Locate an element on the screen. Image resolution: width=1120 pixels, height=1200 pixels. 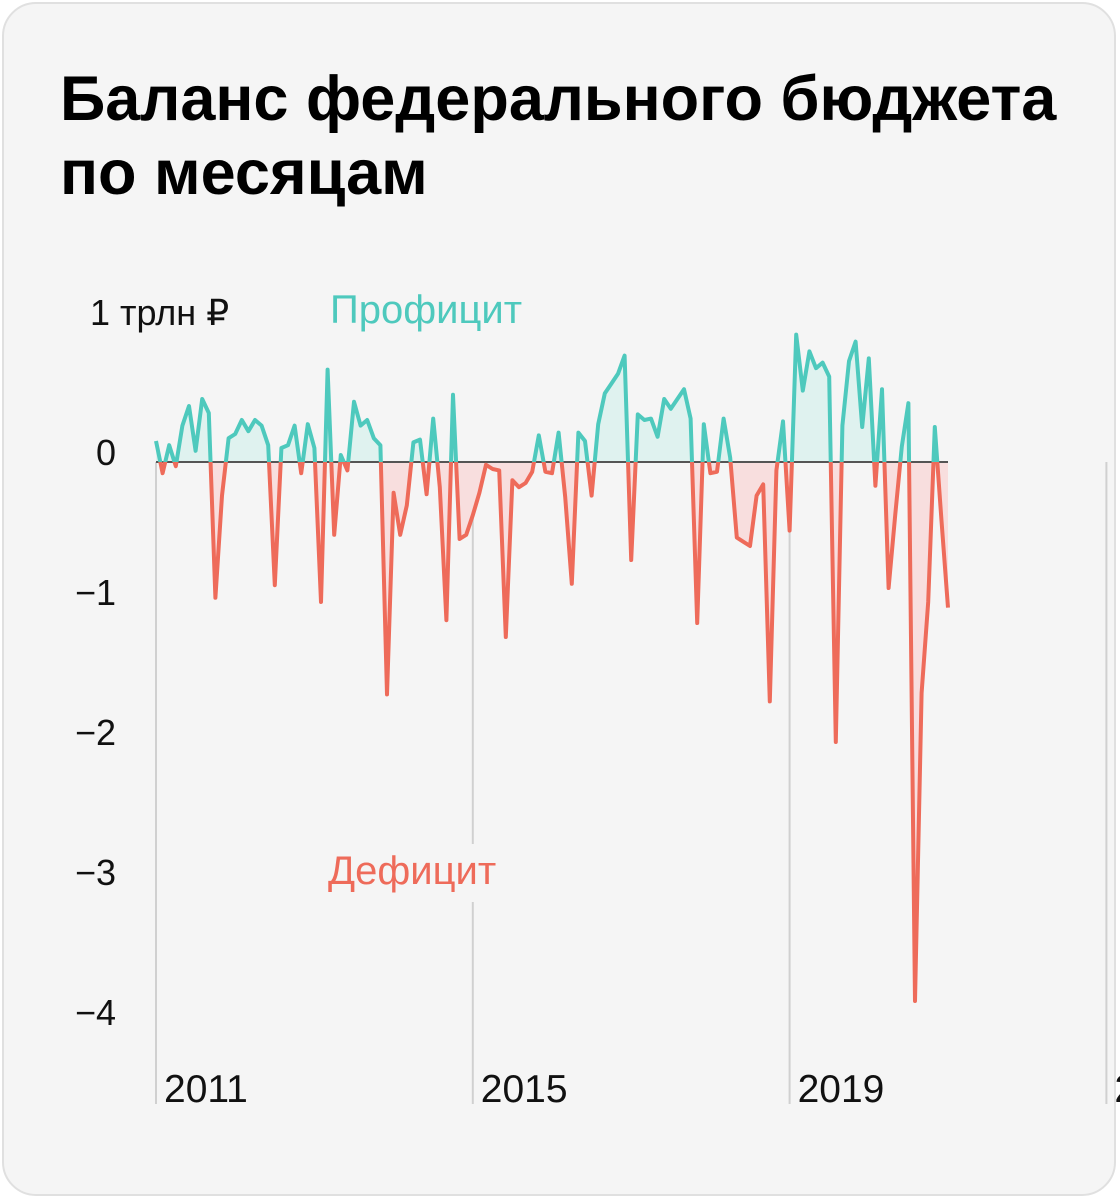
surplus-annotation: Профицит is located at coordinates (426, 310).